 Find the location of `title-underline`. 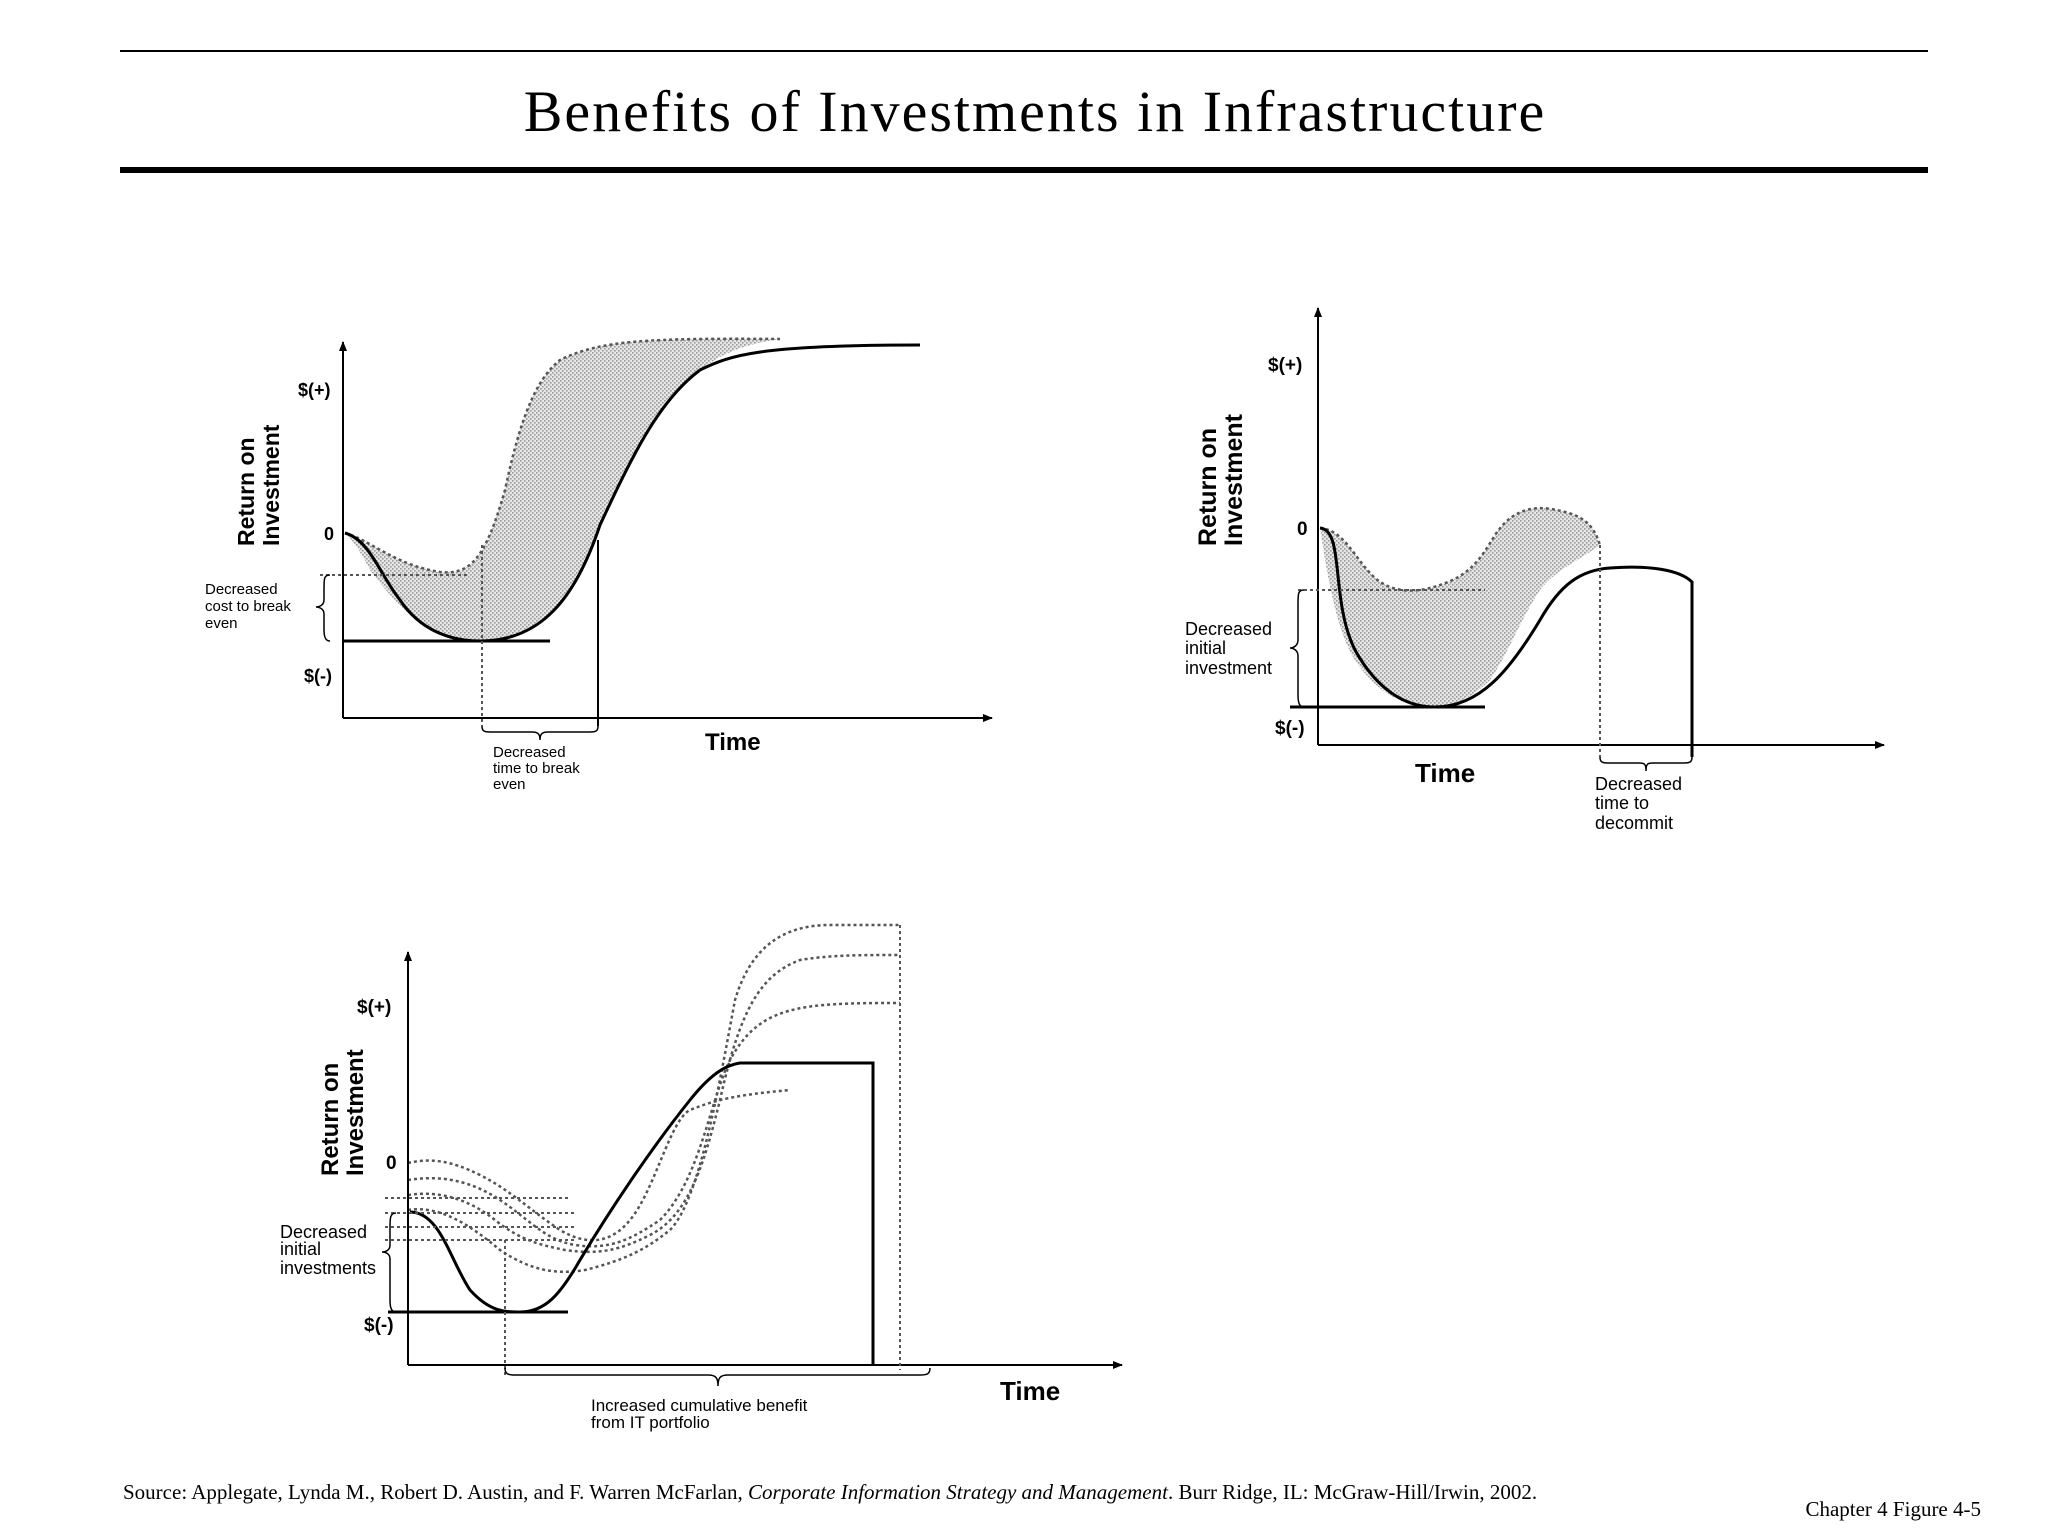

title-underline is located at coordinates (1024, 170).